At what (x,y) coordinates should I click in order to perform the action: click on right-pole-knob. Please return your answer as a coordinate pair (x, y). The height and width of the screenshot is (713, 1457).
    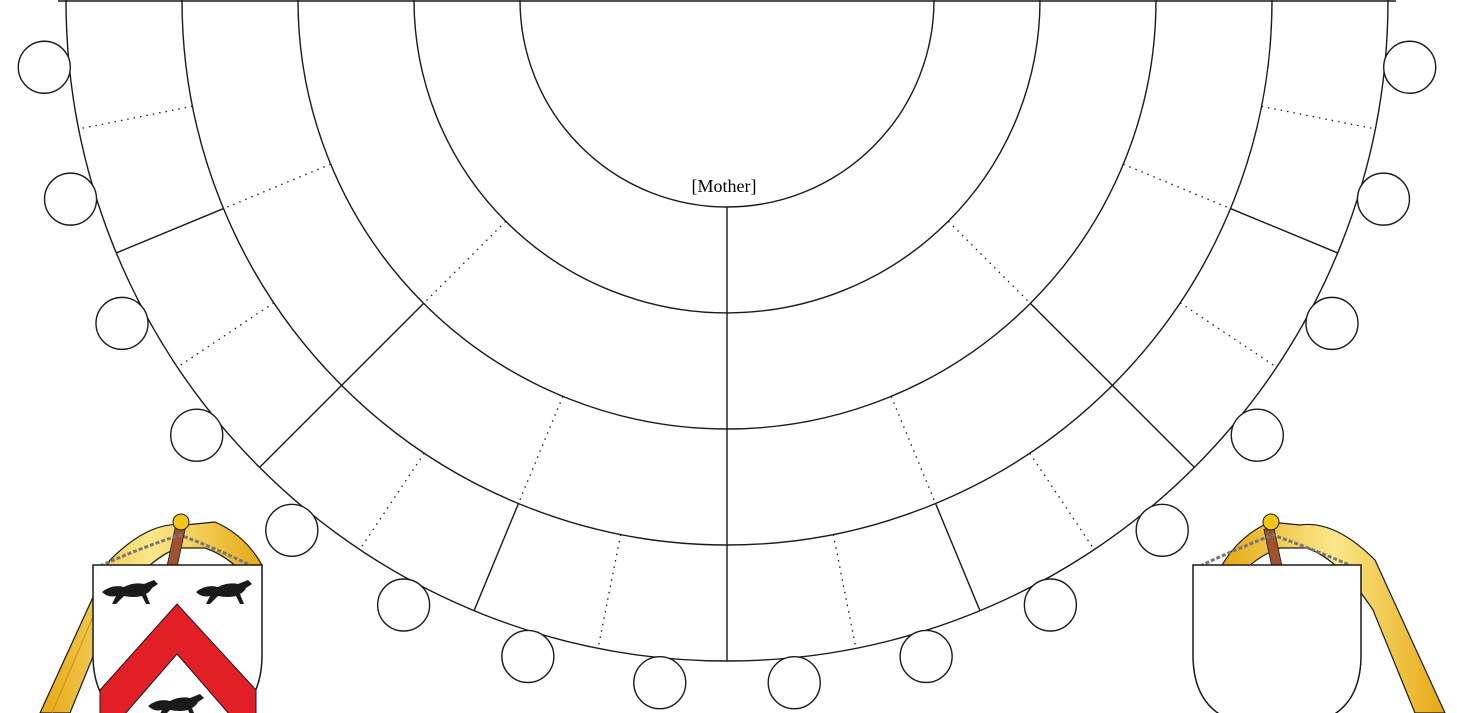
    Looking at the image, I should click on (1271, 522).